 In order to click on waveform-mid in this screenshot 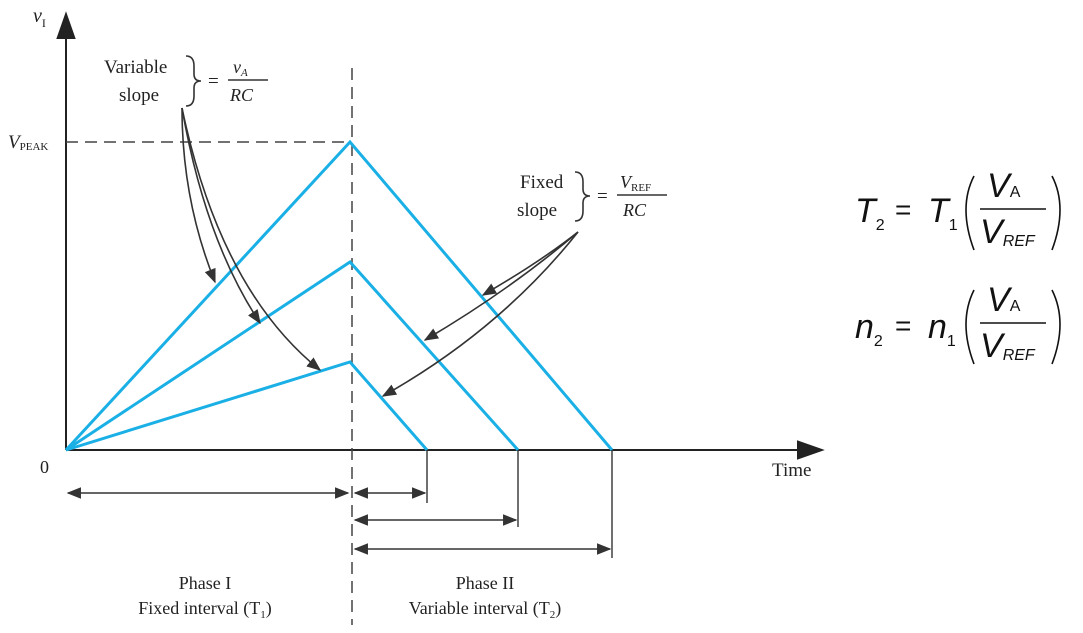, I will do `click(292, 356)`.